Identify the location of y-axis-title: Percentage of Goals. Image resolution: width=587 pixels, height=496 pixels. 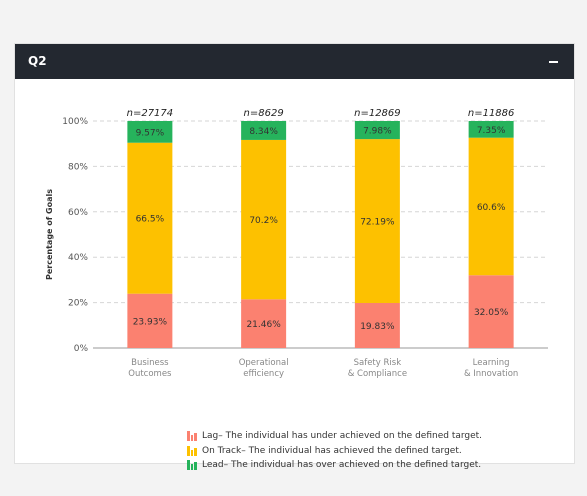
(49, 234).